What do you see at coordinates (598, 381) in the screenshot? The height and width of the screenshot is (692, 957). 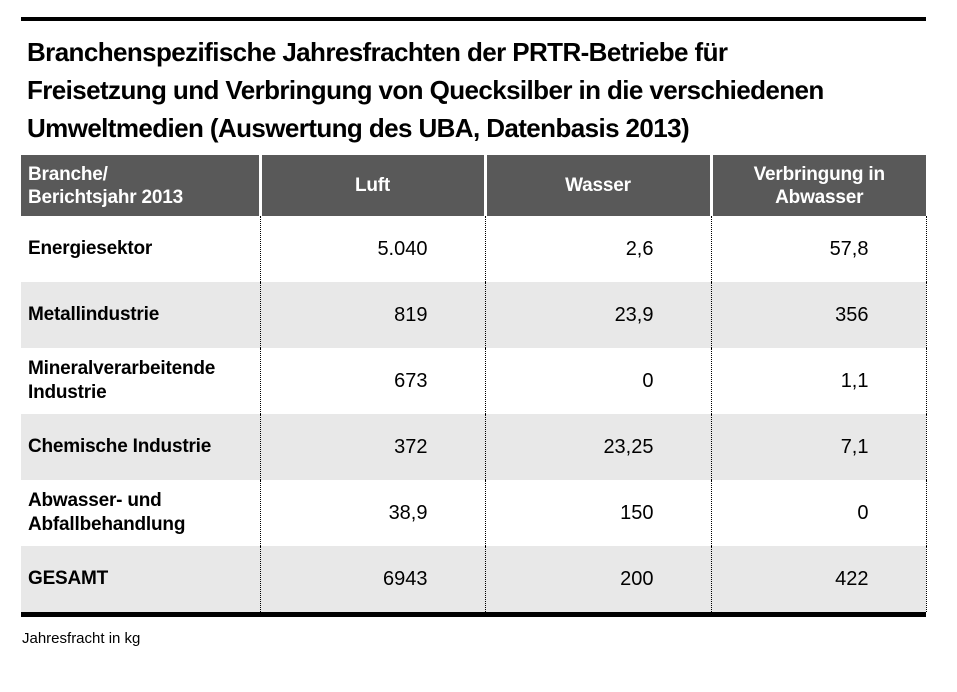 I see `cell-wasser: 0` at bounding box center [598, 381].